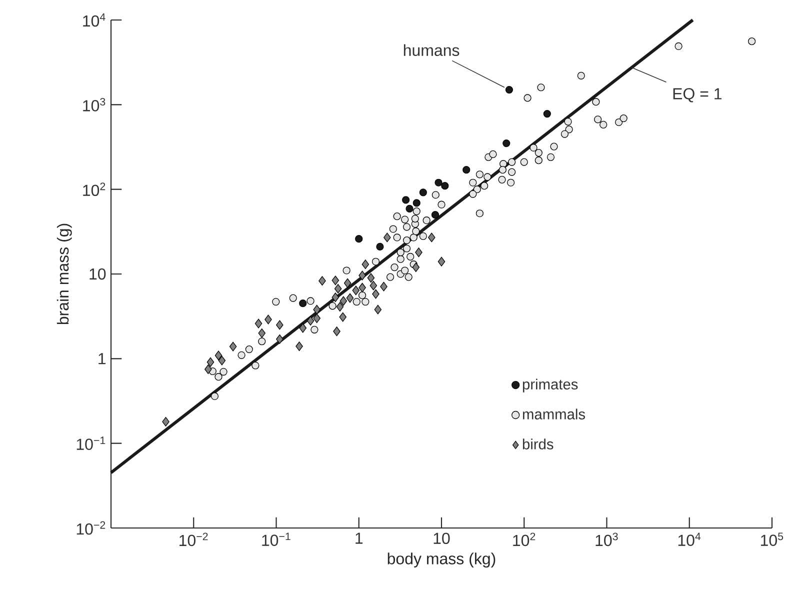 The image size is (789, 596). I want to click on x-tick-label: 1, so click(359, 538).